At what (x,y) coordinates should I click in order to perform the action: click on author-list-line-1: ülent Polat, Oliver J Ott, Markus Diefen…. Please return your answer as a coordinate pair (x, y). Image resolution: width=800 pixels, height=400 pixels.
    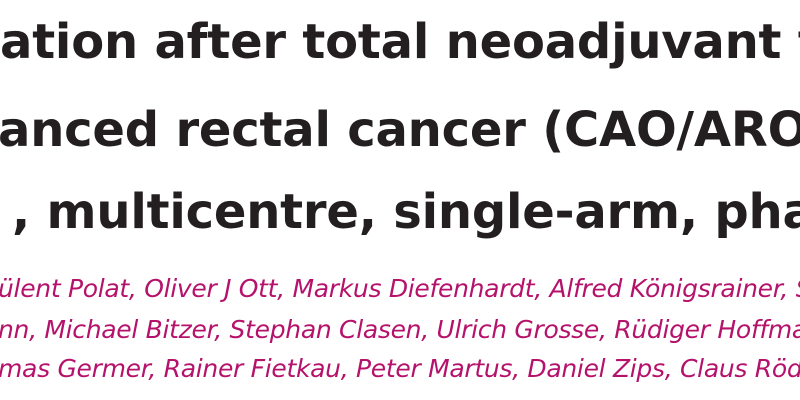
    Looking at the image, I should click on (400, 288).